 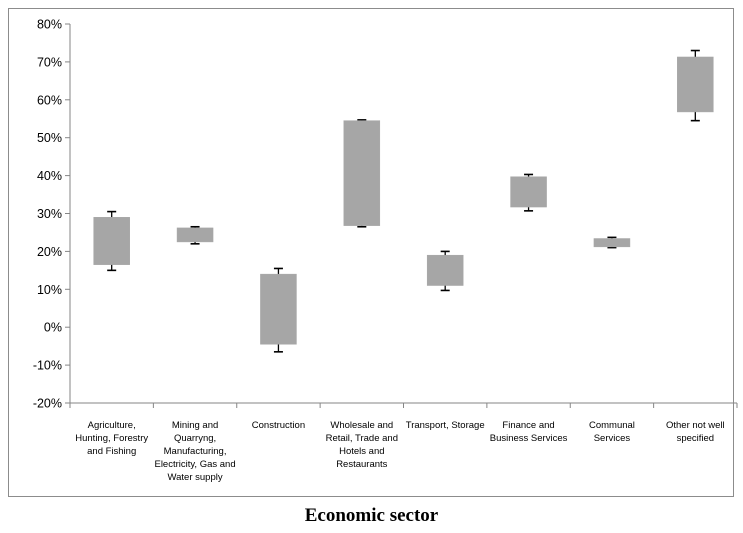 I want to click on y-tick-label: -20%, so click(x=47, y=404).